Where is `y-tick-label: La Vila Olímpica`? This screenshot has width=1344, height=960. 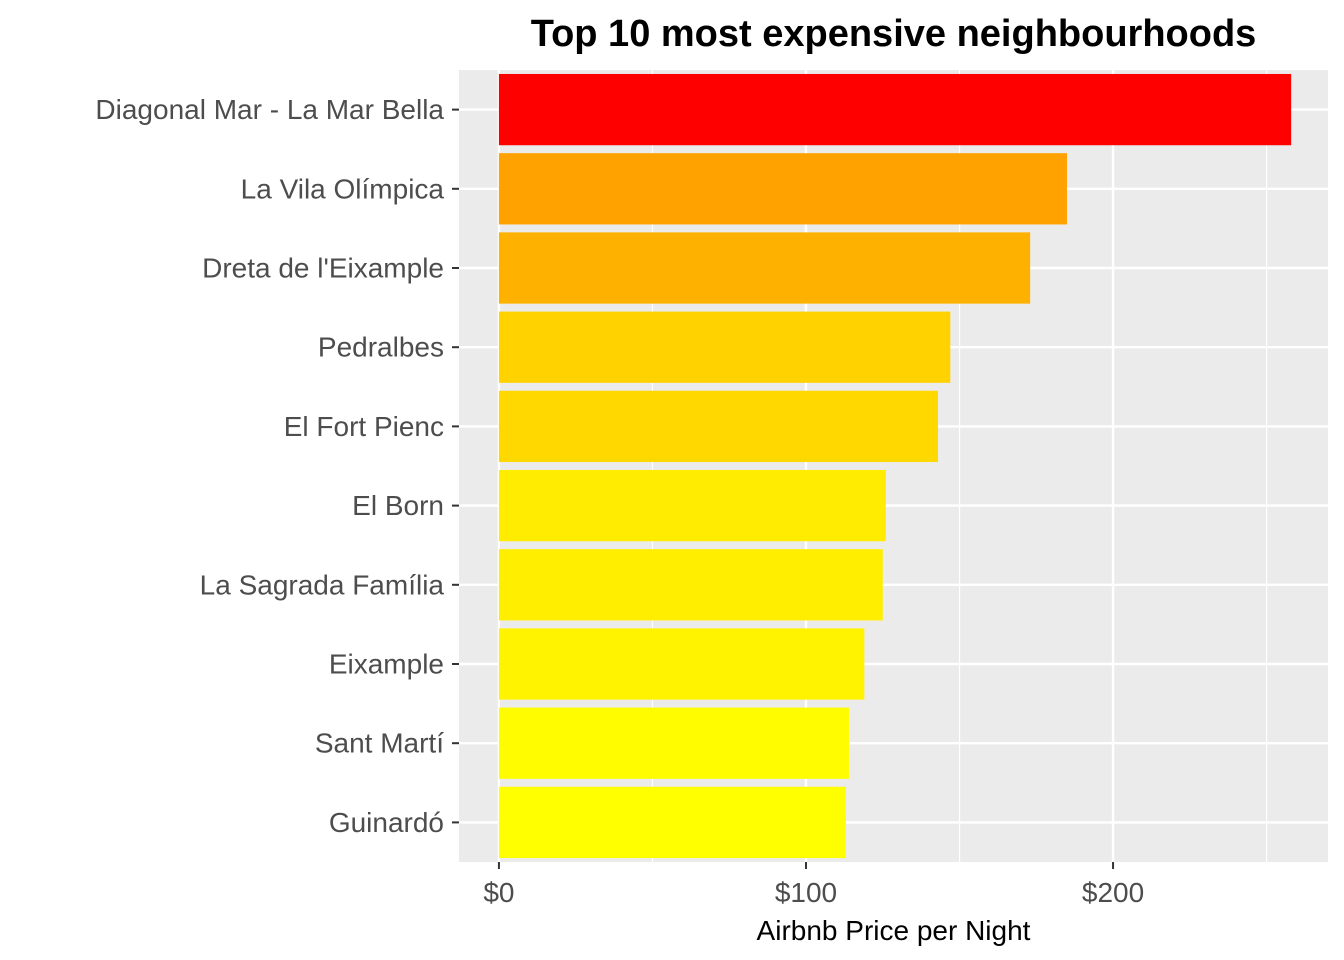 y-tick-label: La Vila Olímpica is located at coordinates (343, 188).